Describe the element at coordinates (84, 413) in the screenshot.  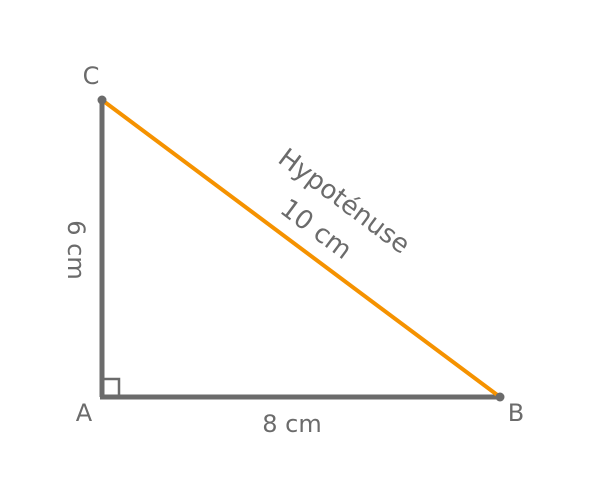
I see `vertex-label-a: A` at that location.